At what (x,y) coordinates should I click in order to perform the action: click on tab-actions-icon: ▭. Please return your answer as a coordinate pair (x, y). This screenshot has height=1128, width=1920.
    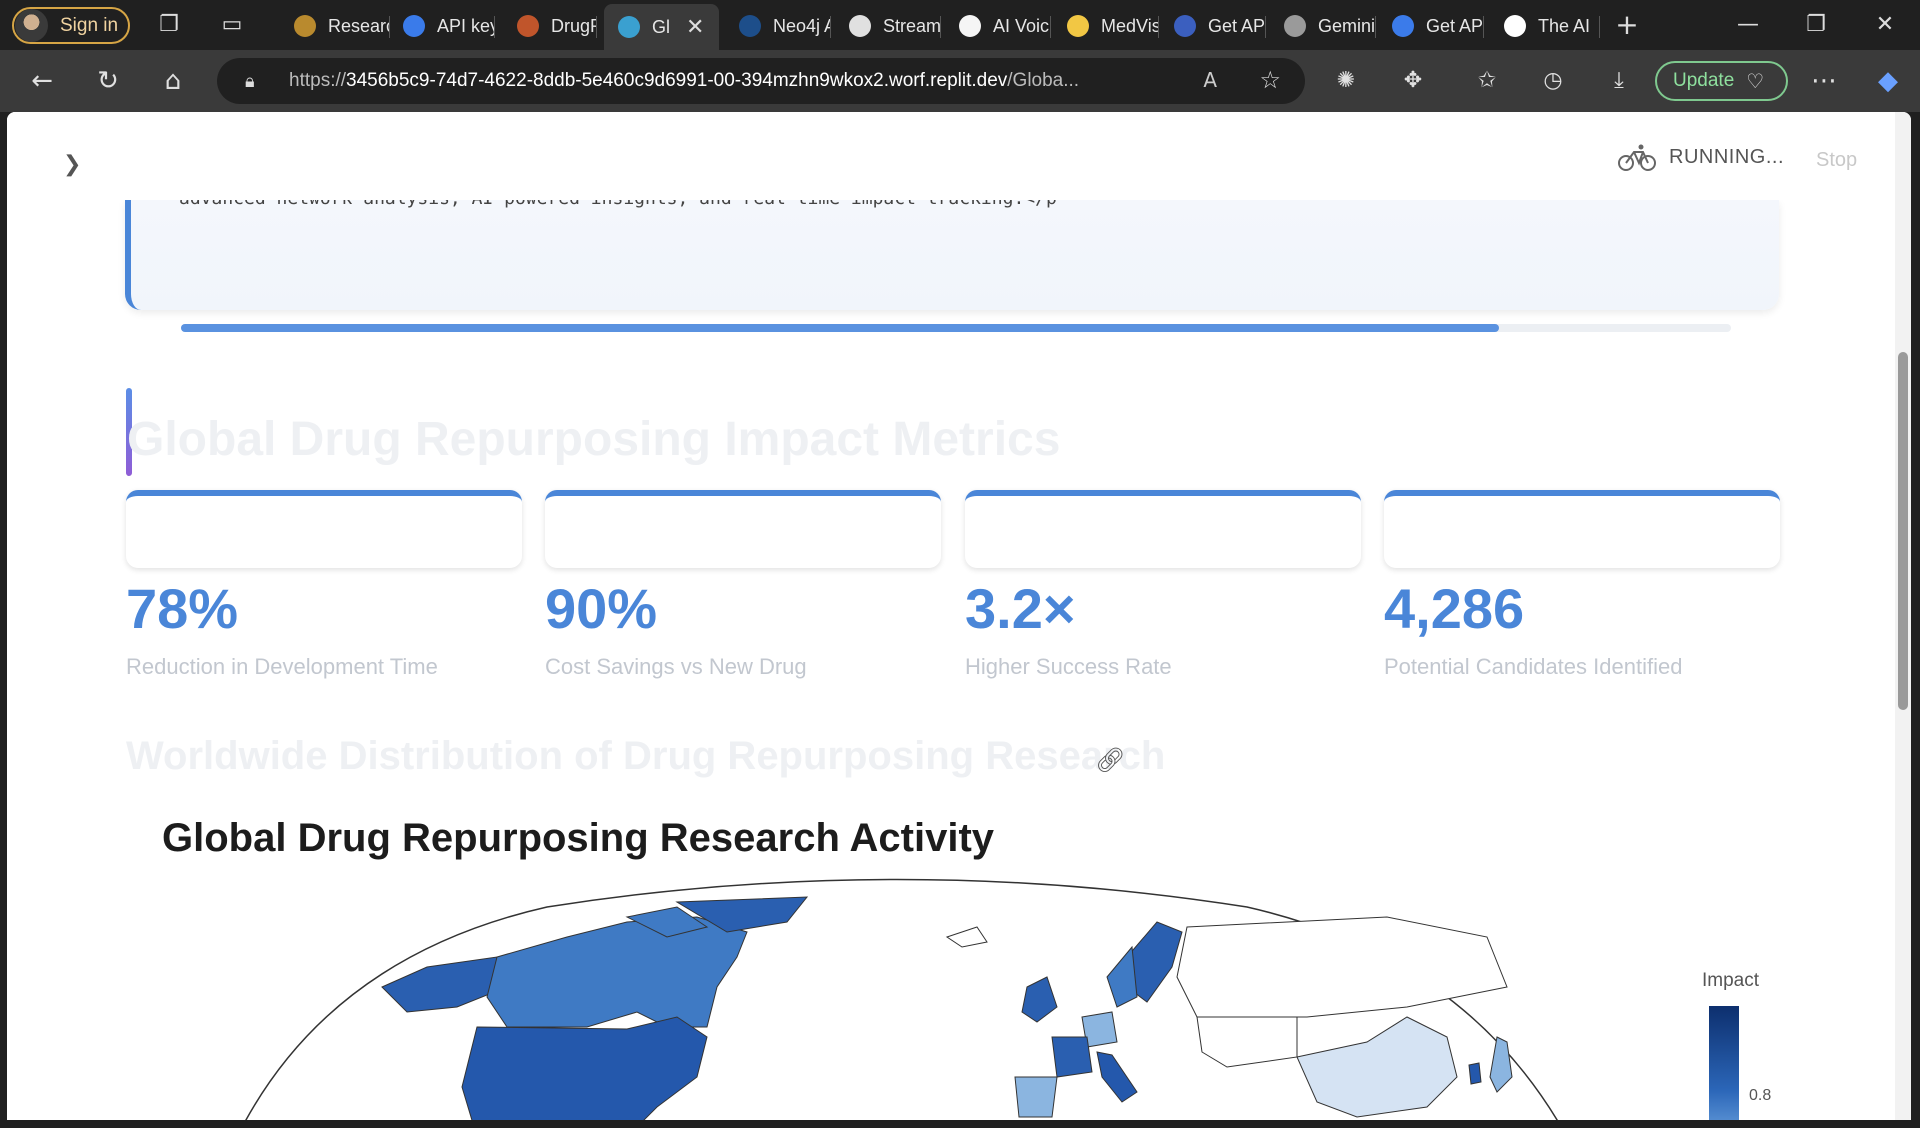
    Looking at the image, I should click on (232, 24).